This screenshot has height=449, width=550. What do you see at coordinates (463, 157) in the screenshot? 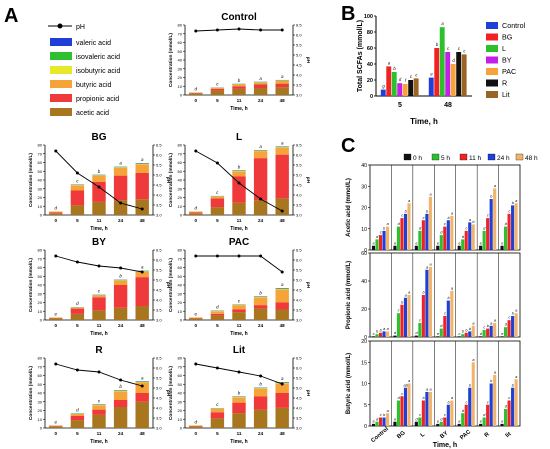
I see `legend-swatch-11h` at bounding box center [463, 157].